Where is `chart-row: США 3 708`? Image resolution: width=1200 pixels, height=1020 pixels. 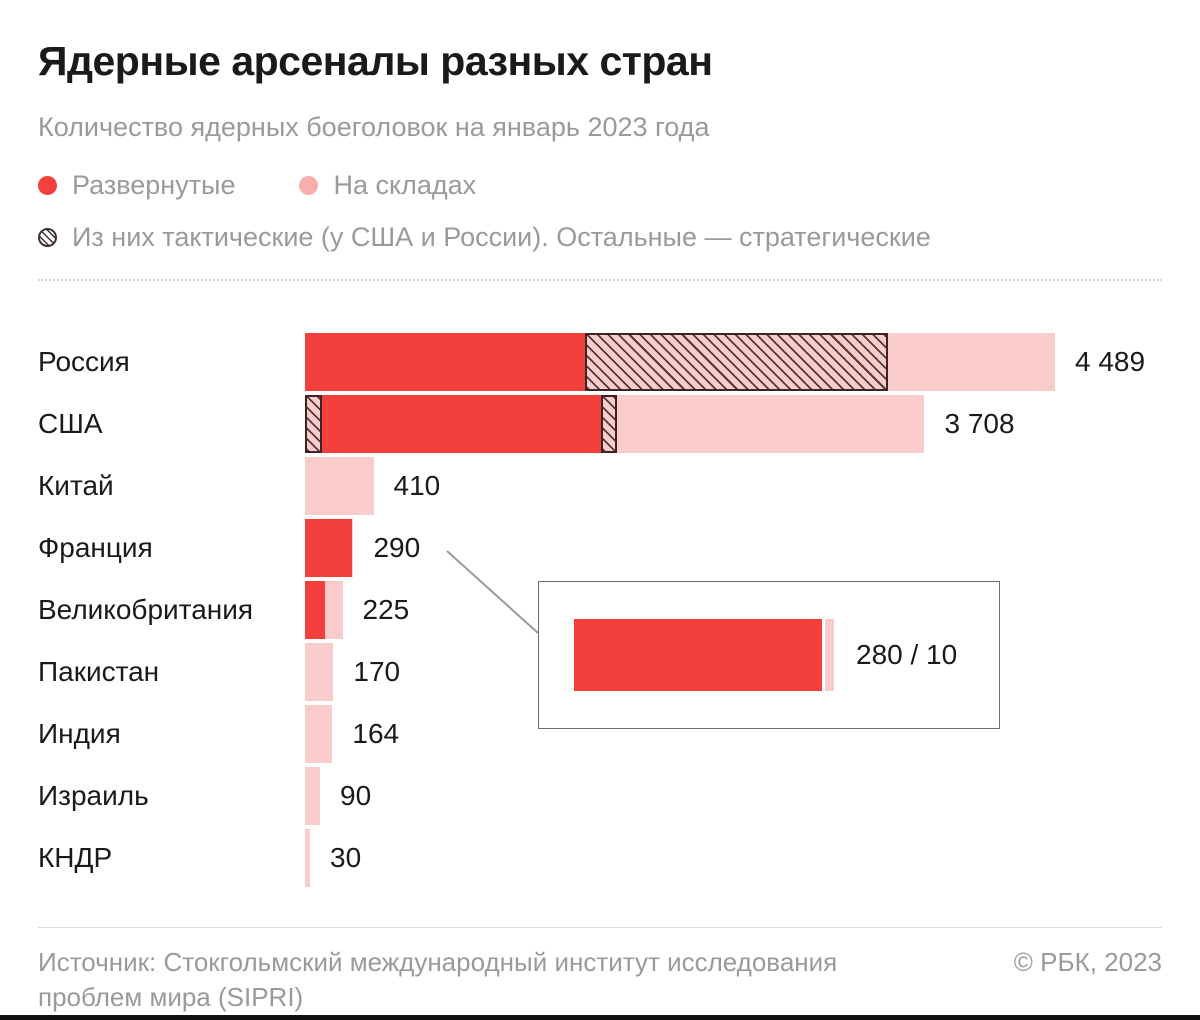
chart-row: США 3 708 is located at coordinates (600, 424).